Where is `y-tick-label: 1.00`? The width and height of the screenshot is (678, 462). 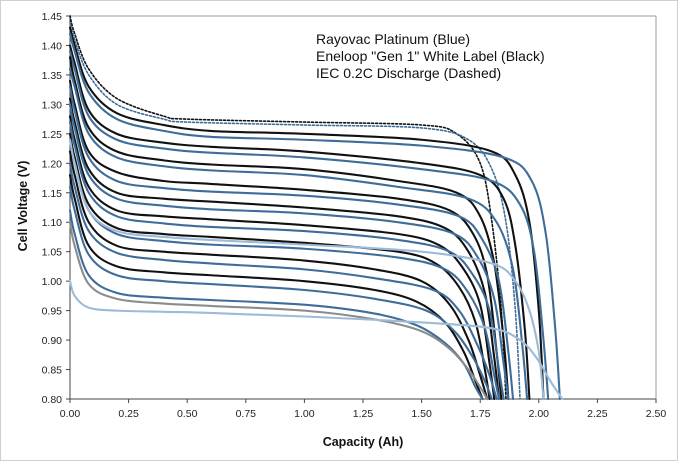 y-tick-label: 1.00 is located at coordinates (52, 282).